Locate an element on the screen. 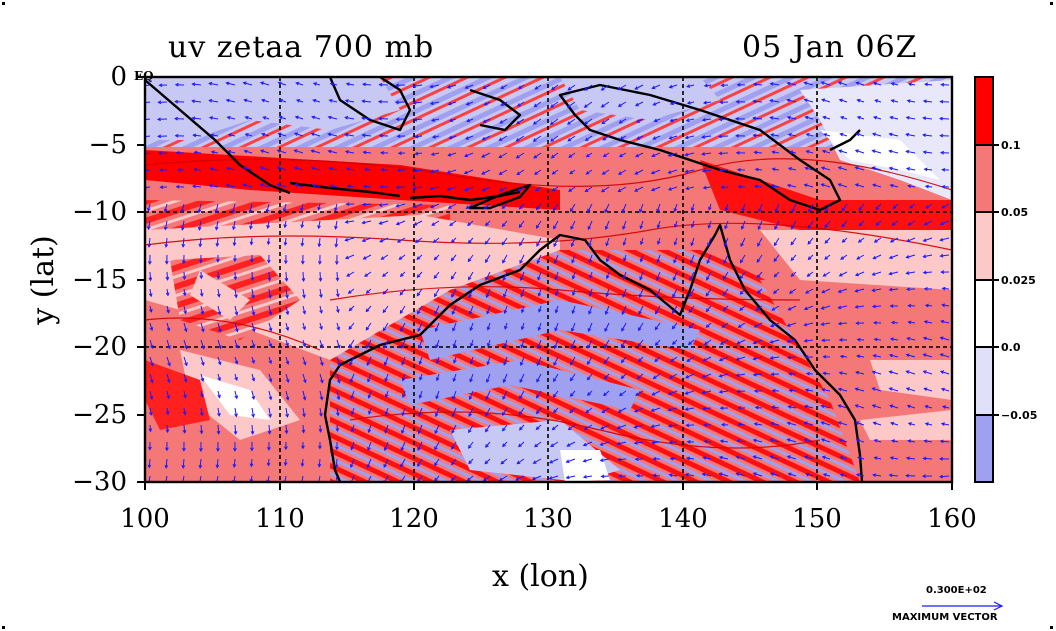  y-tick-label: 0 is located at coordinates (118, 77).